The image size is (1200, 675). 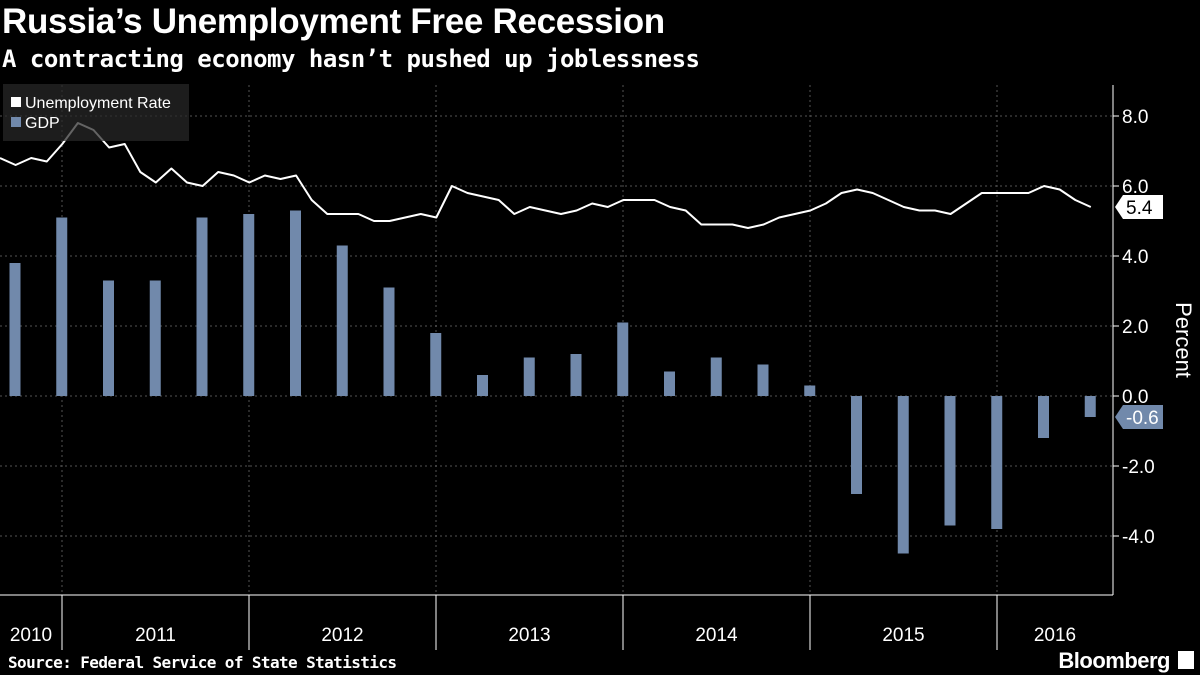 I want to click on y-tick-label: 8.0, so click(x=1135, y=117).